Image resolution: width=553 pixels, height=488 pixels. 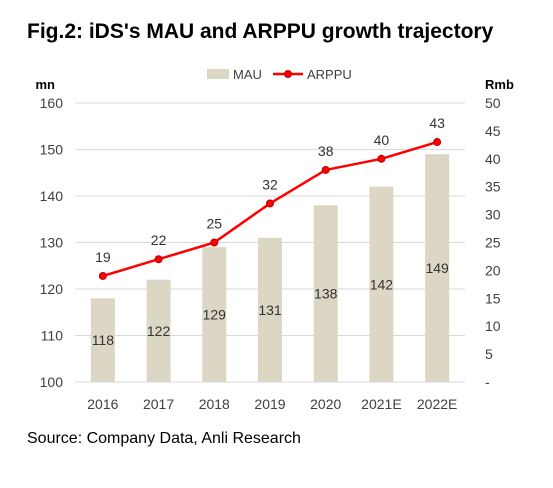 I want to click on bar-mau-value-label: 122, so click(x=159, y=331).